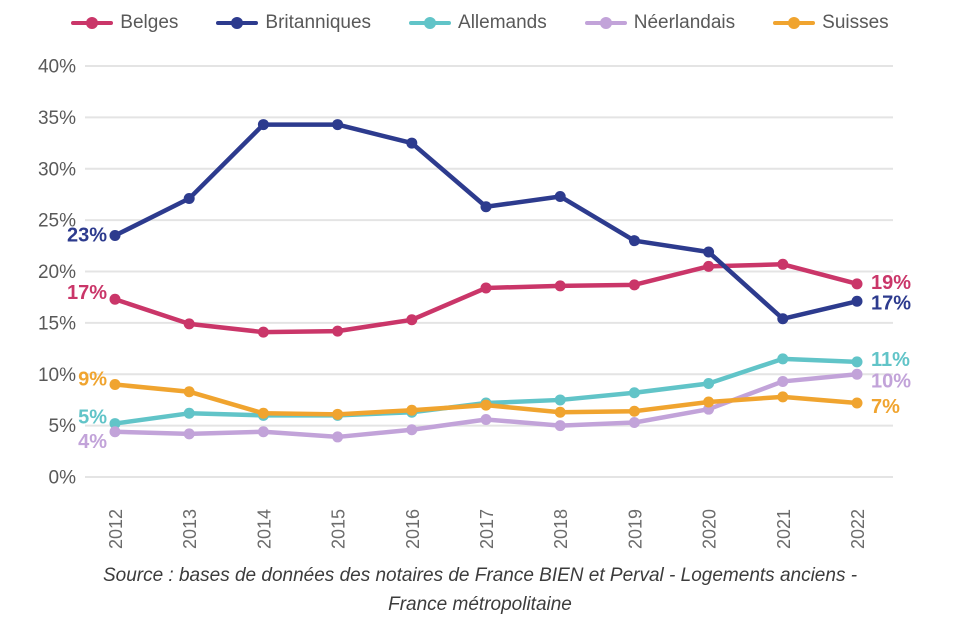 This screenshot has width=960, height=638. I want to click on series-end-value-label: 7%, so click(885, 407).